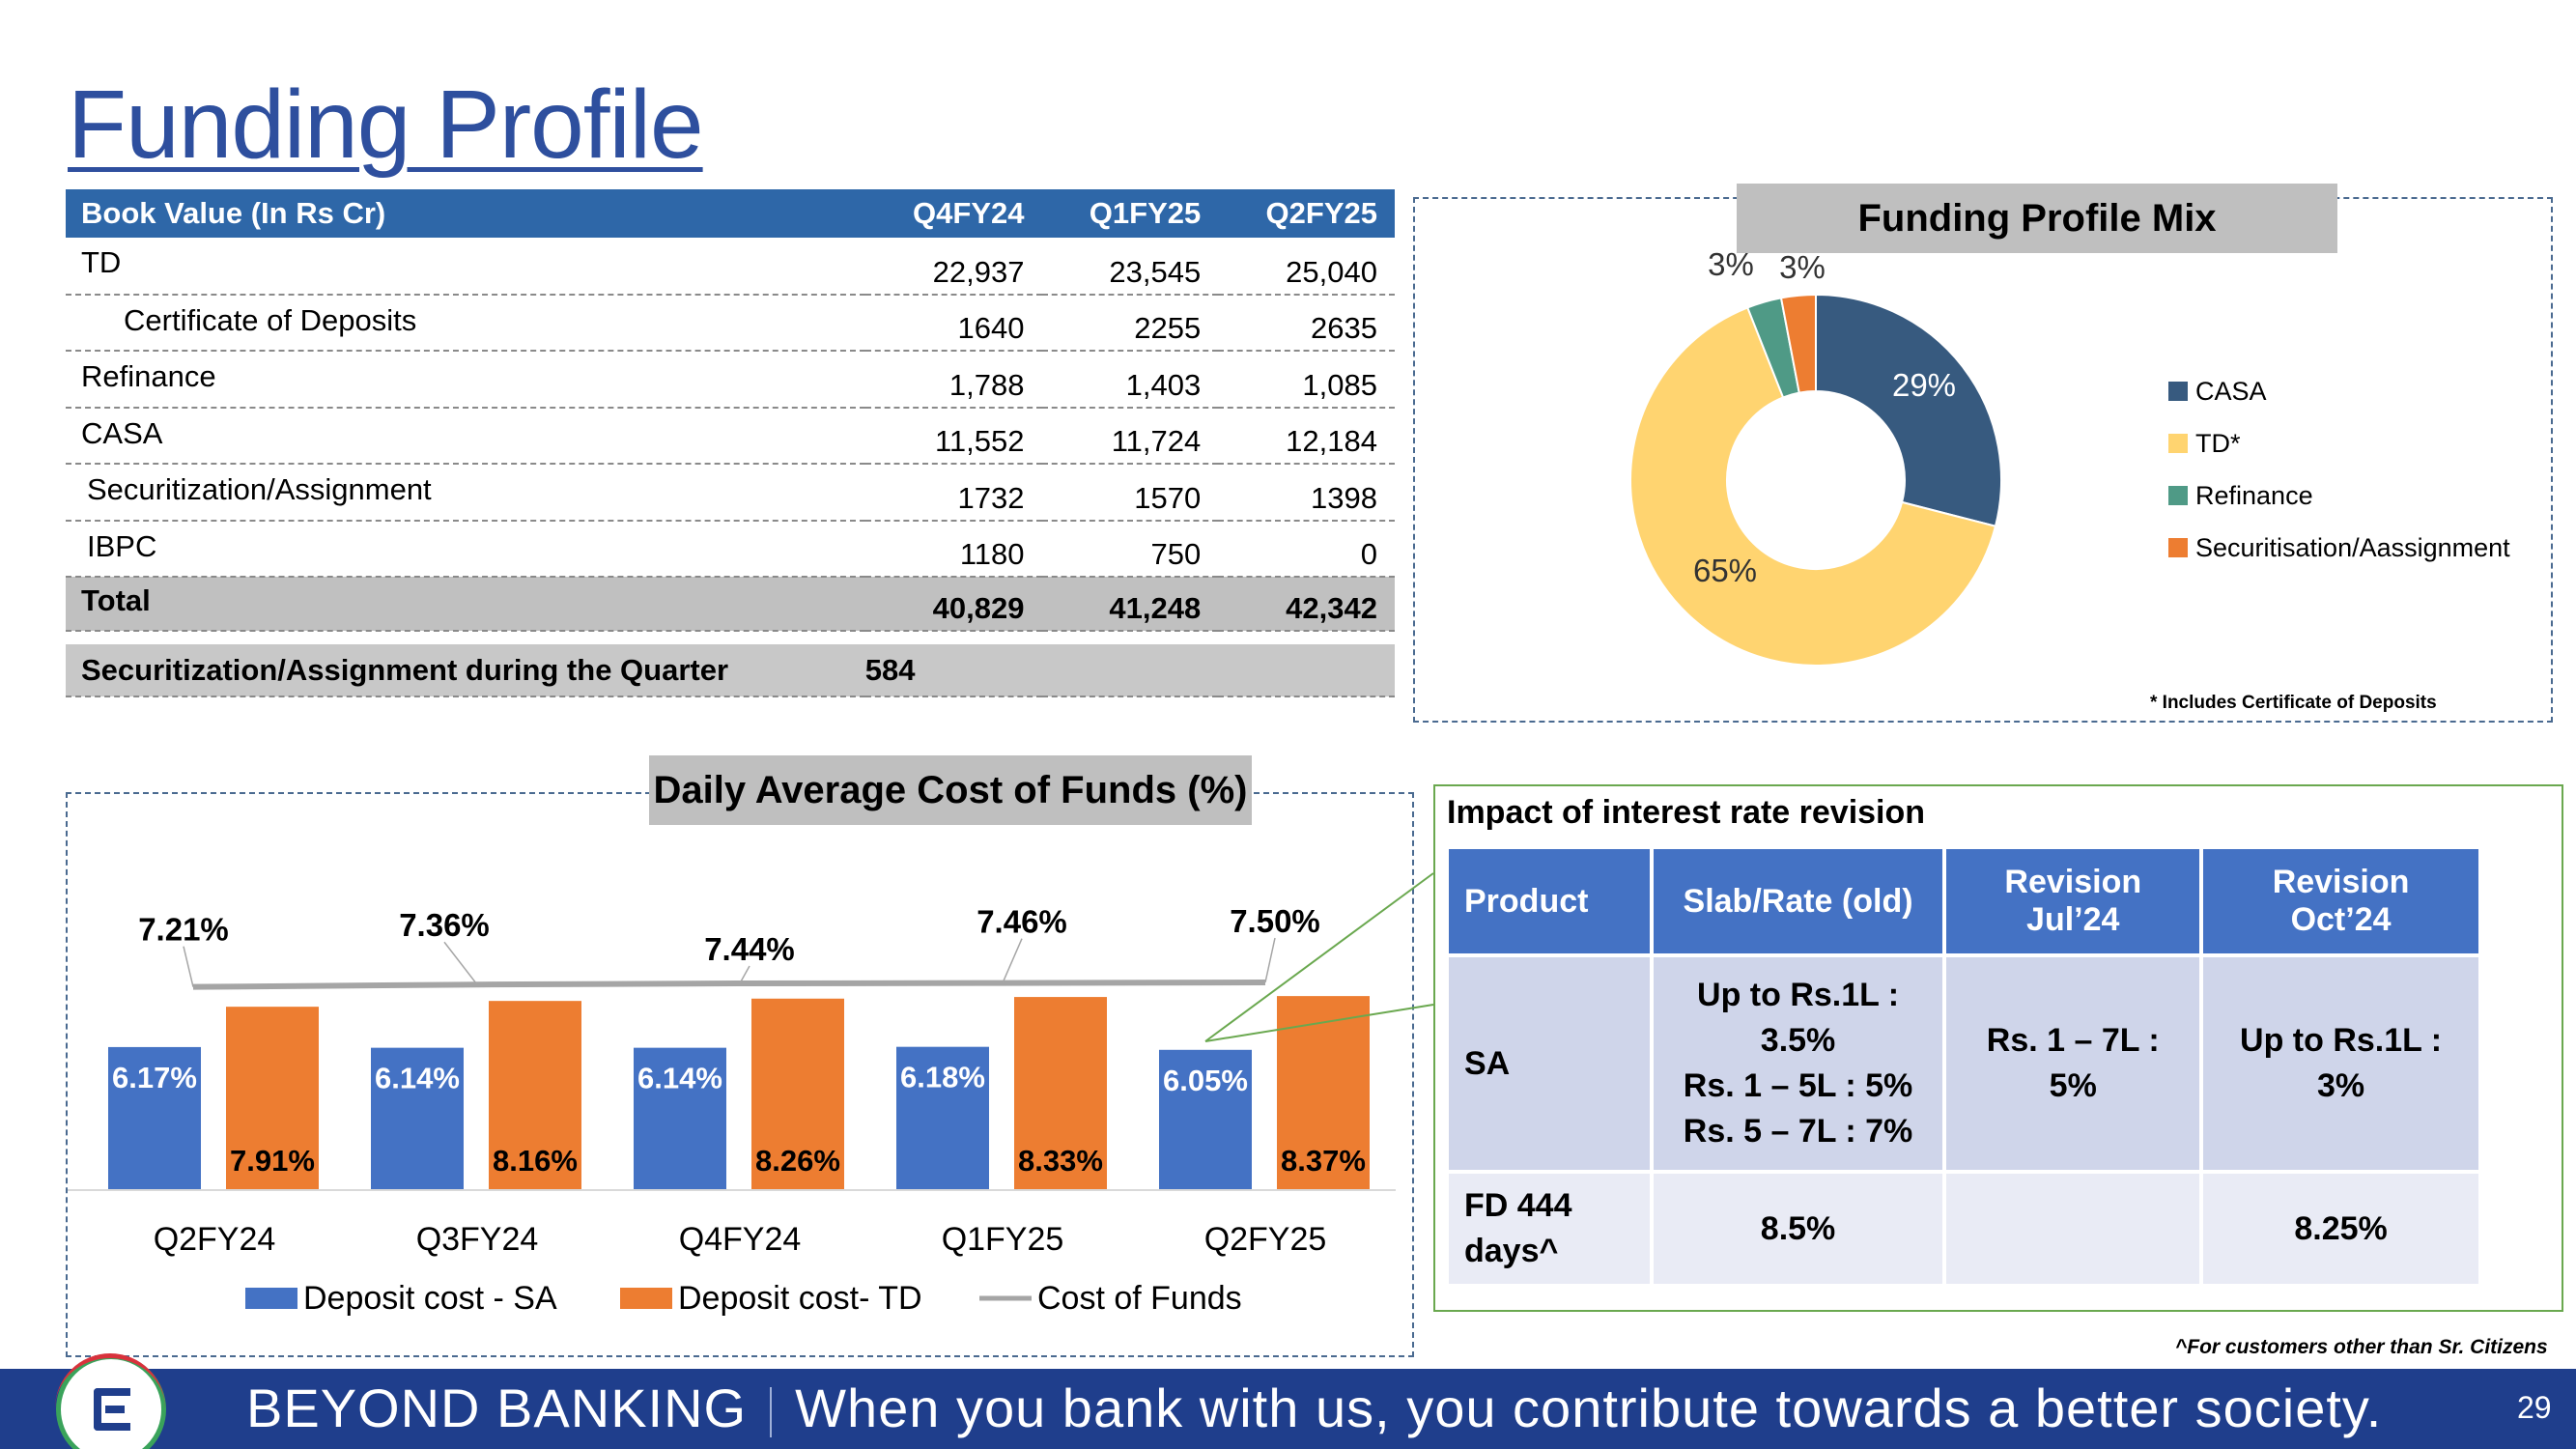  Describe the element at coordinates (1306, 549) in the screenshot. I see `cell-value: 0` at that location.